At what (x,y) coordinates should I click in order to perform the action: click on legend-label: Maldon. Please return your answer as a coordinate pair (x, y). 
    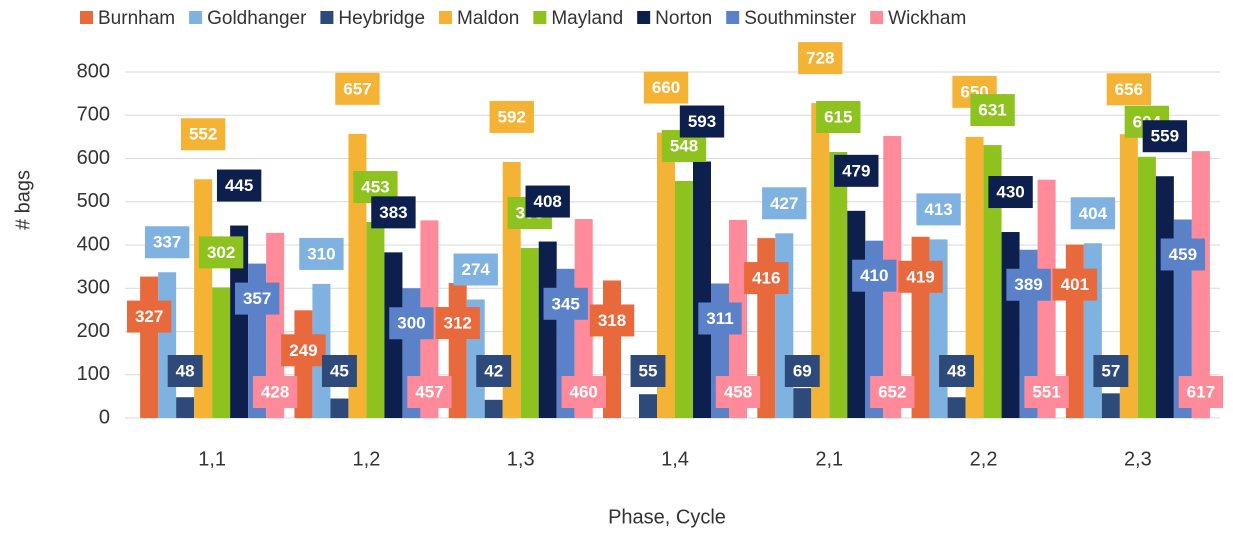
    Looking at the image, I should click on (488, 18).